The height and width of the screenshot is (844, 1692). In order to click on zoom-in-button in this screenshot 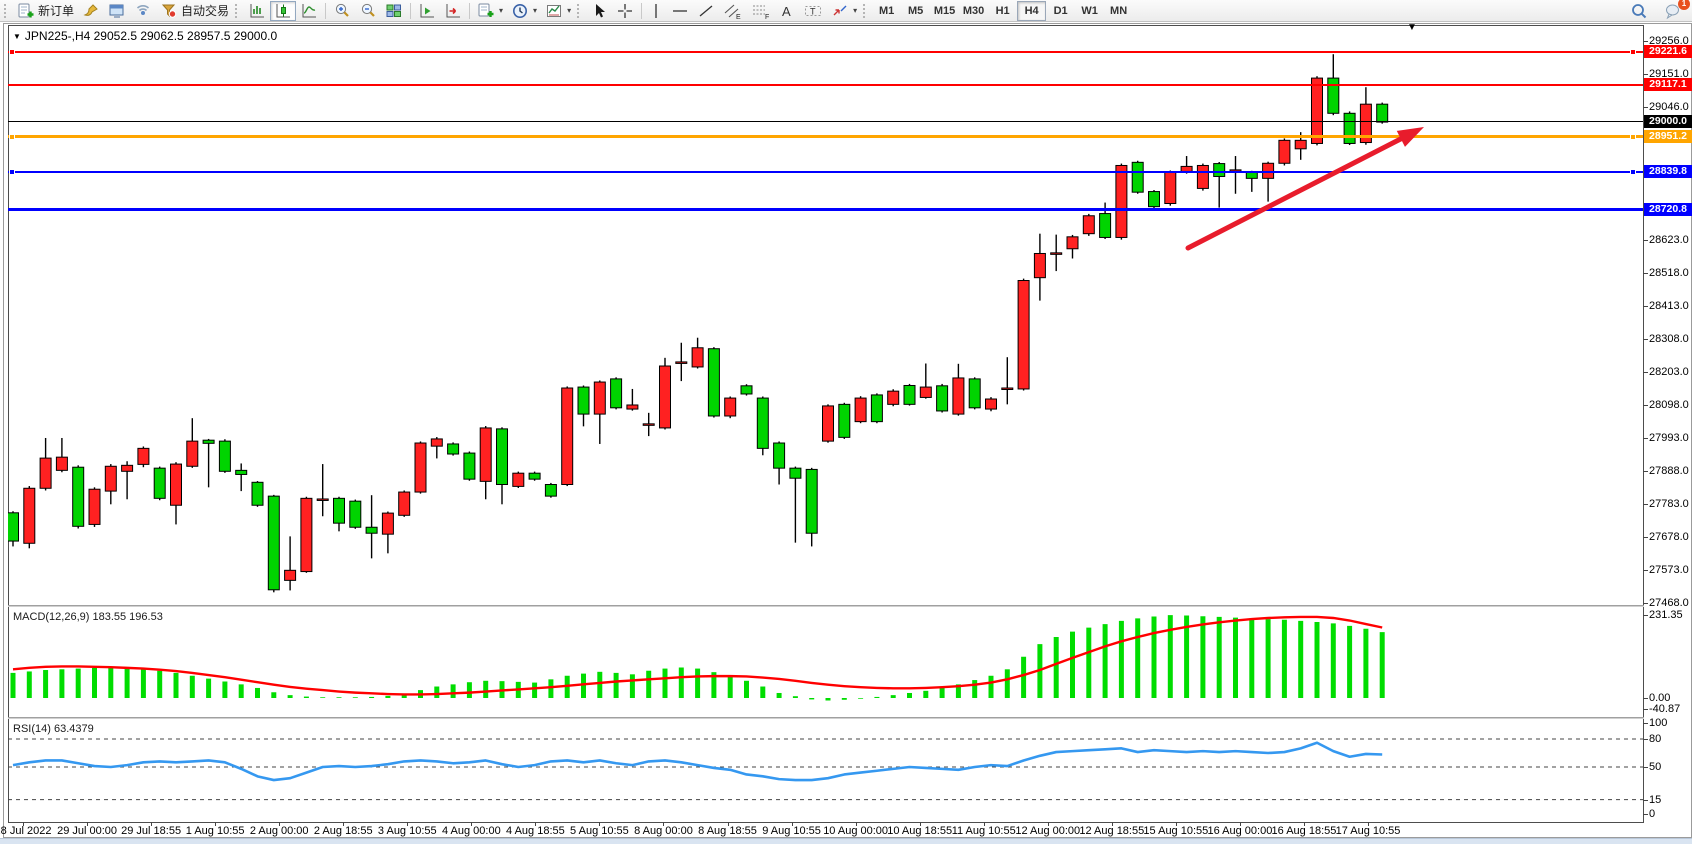, I will do `click(342, 11)`.